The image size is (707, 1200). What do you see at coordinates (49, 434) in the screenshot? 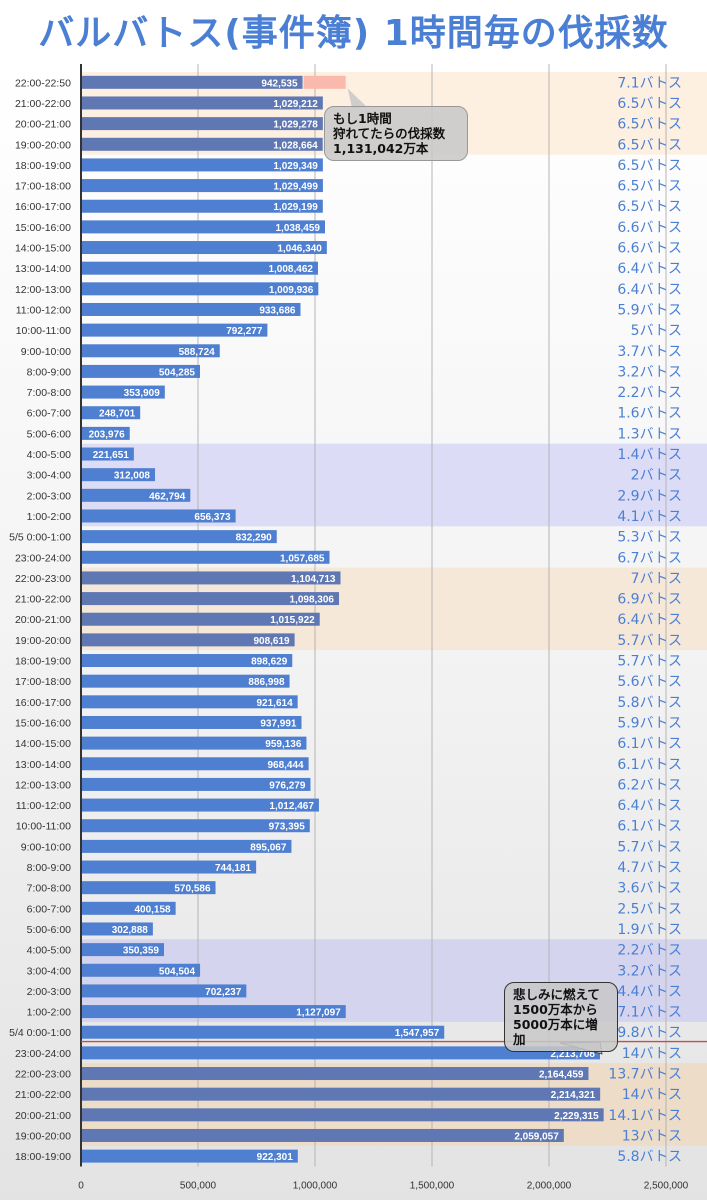
I see `category-label: 5:00-6:00` at bounding box center [49, 434].